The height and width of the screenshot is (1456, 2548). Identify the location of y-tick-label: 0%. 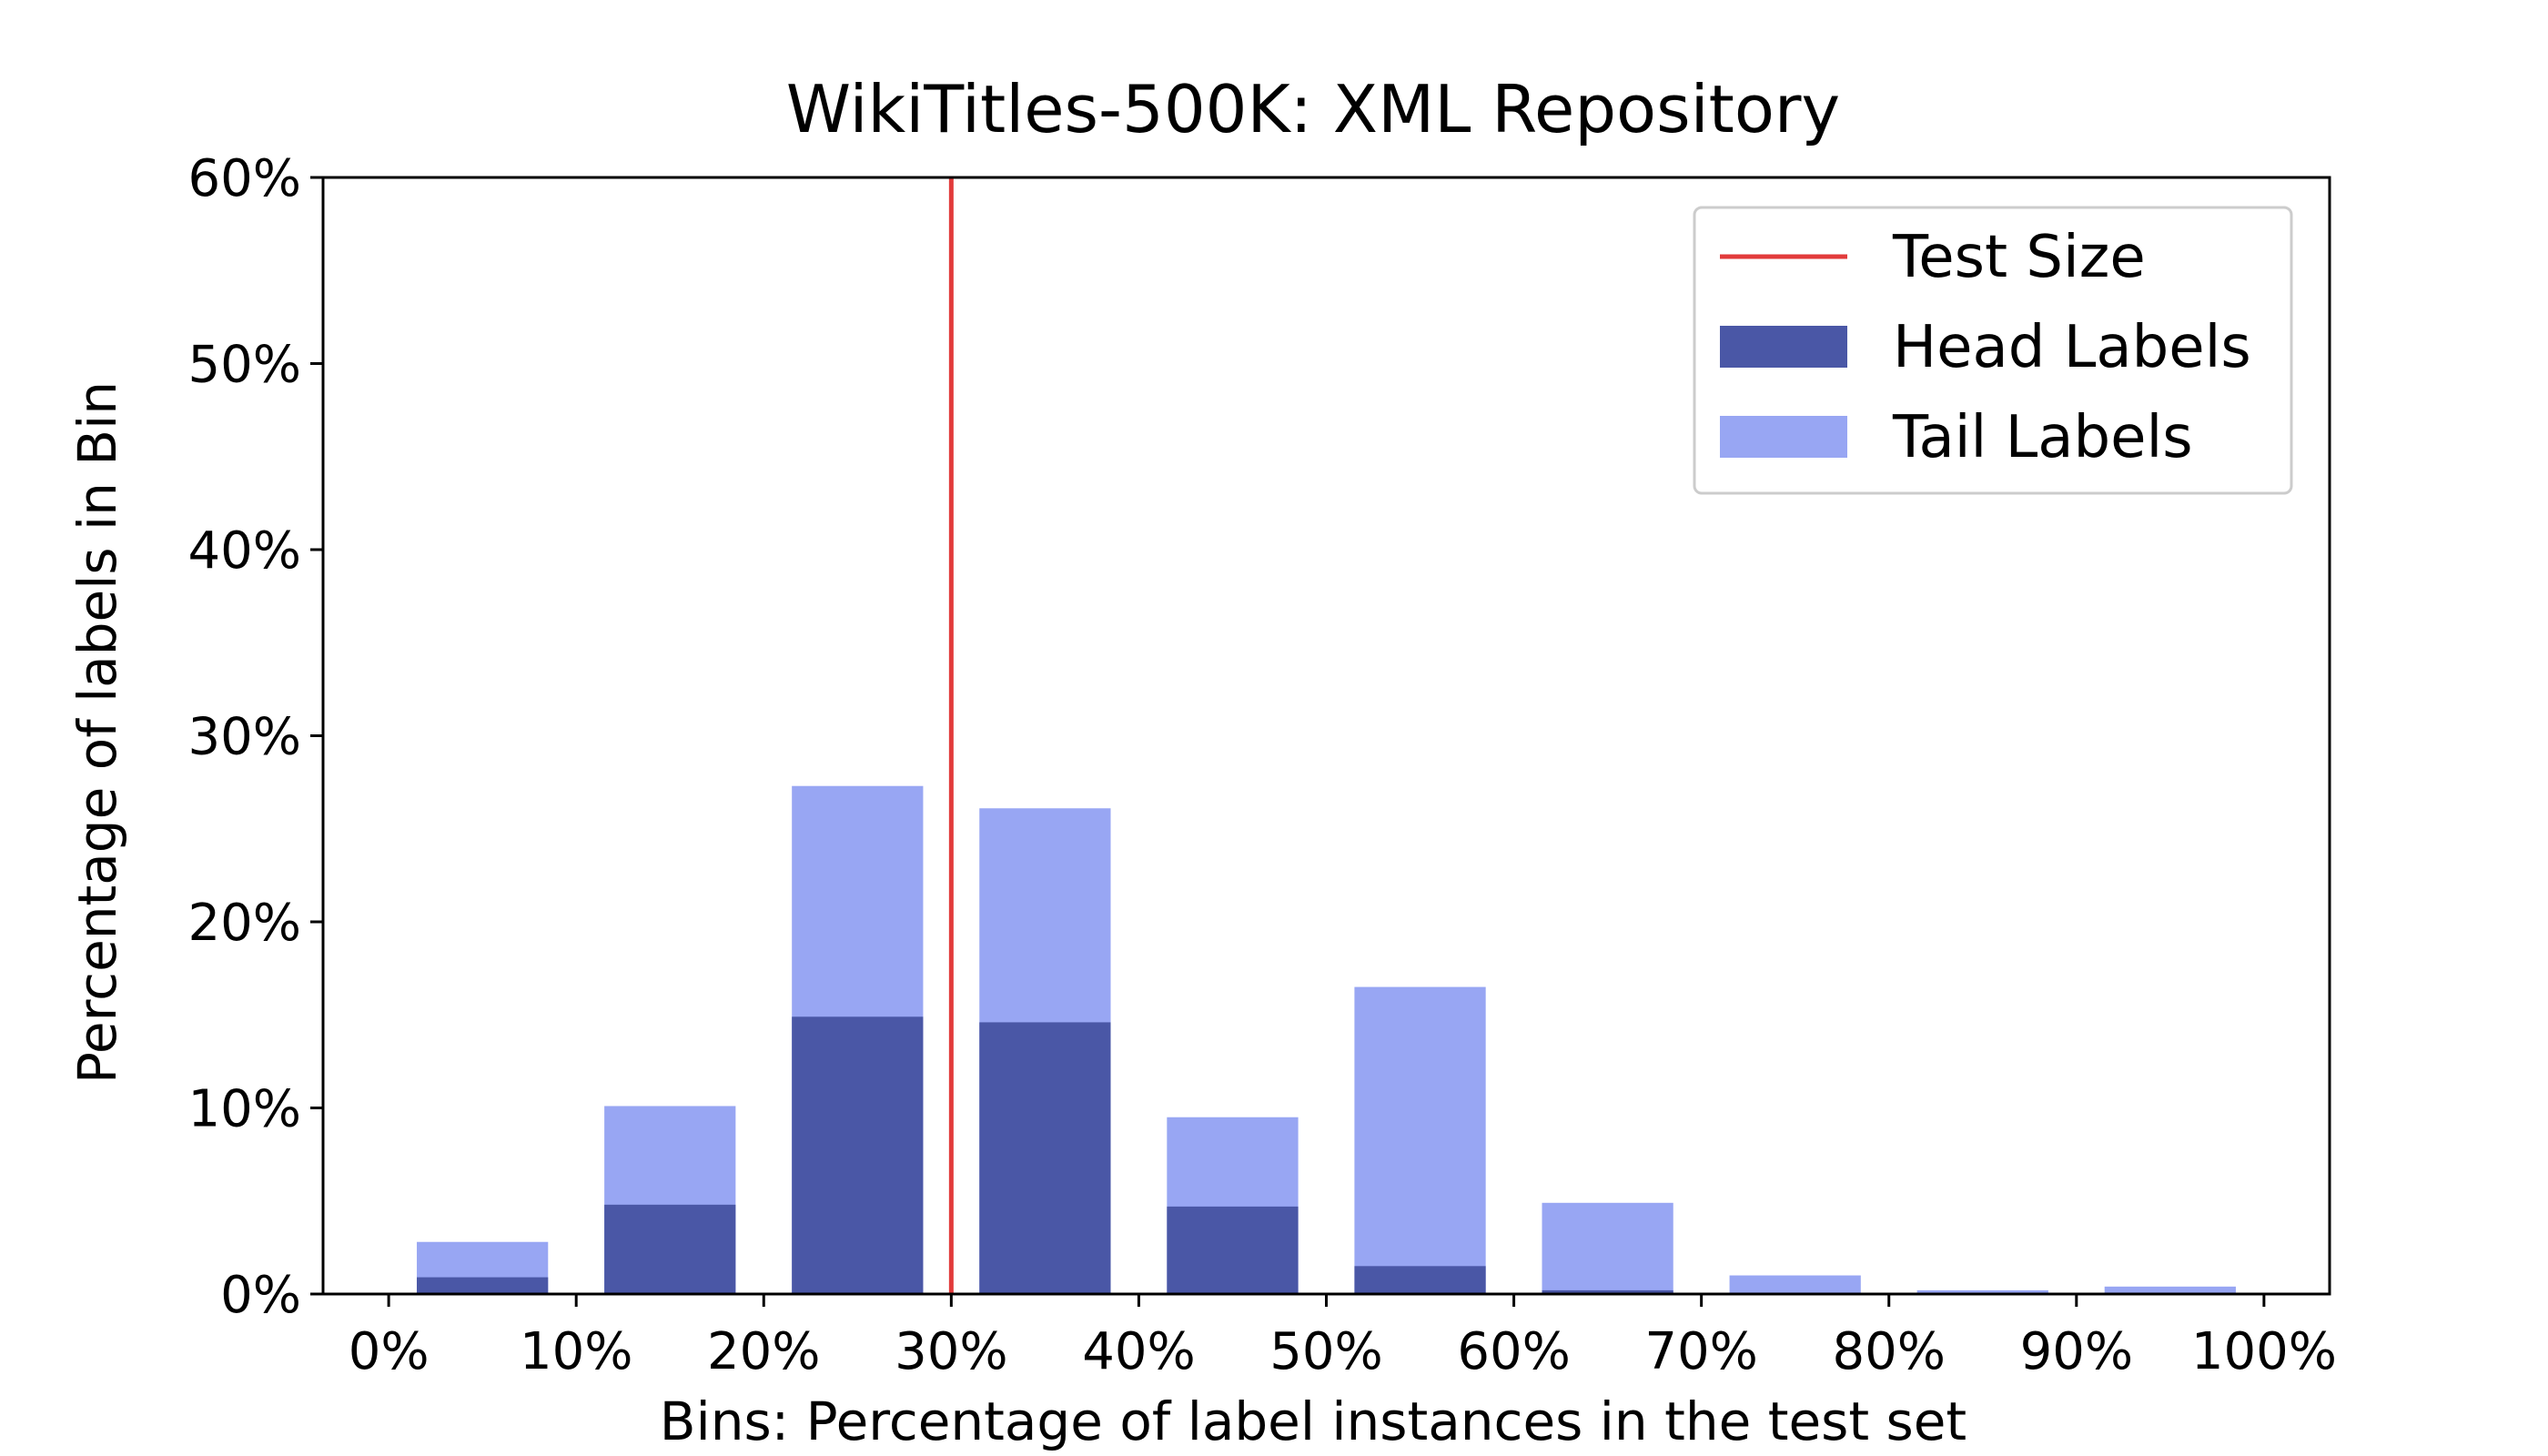
(261, 1296).